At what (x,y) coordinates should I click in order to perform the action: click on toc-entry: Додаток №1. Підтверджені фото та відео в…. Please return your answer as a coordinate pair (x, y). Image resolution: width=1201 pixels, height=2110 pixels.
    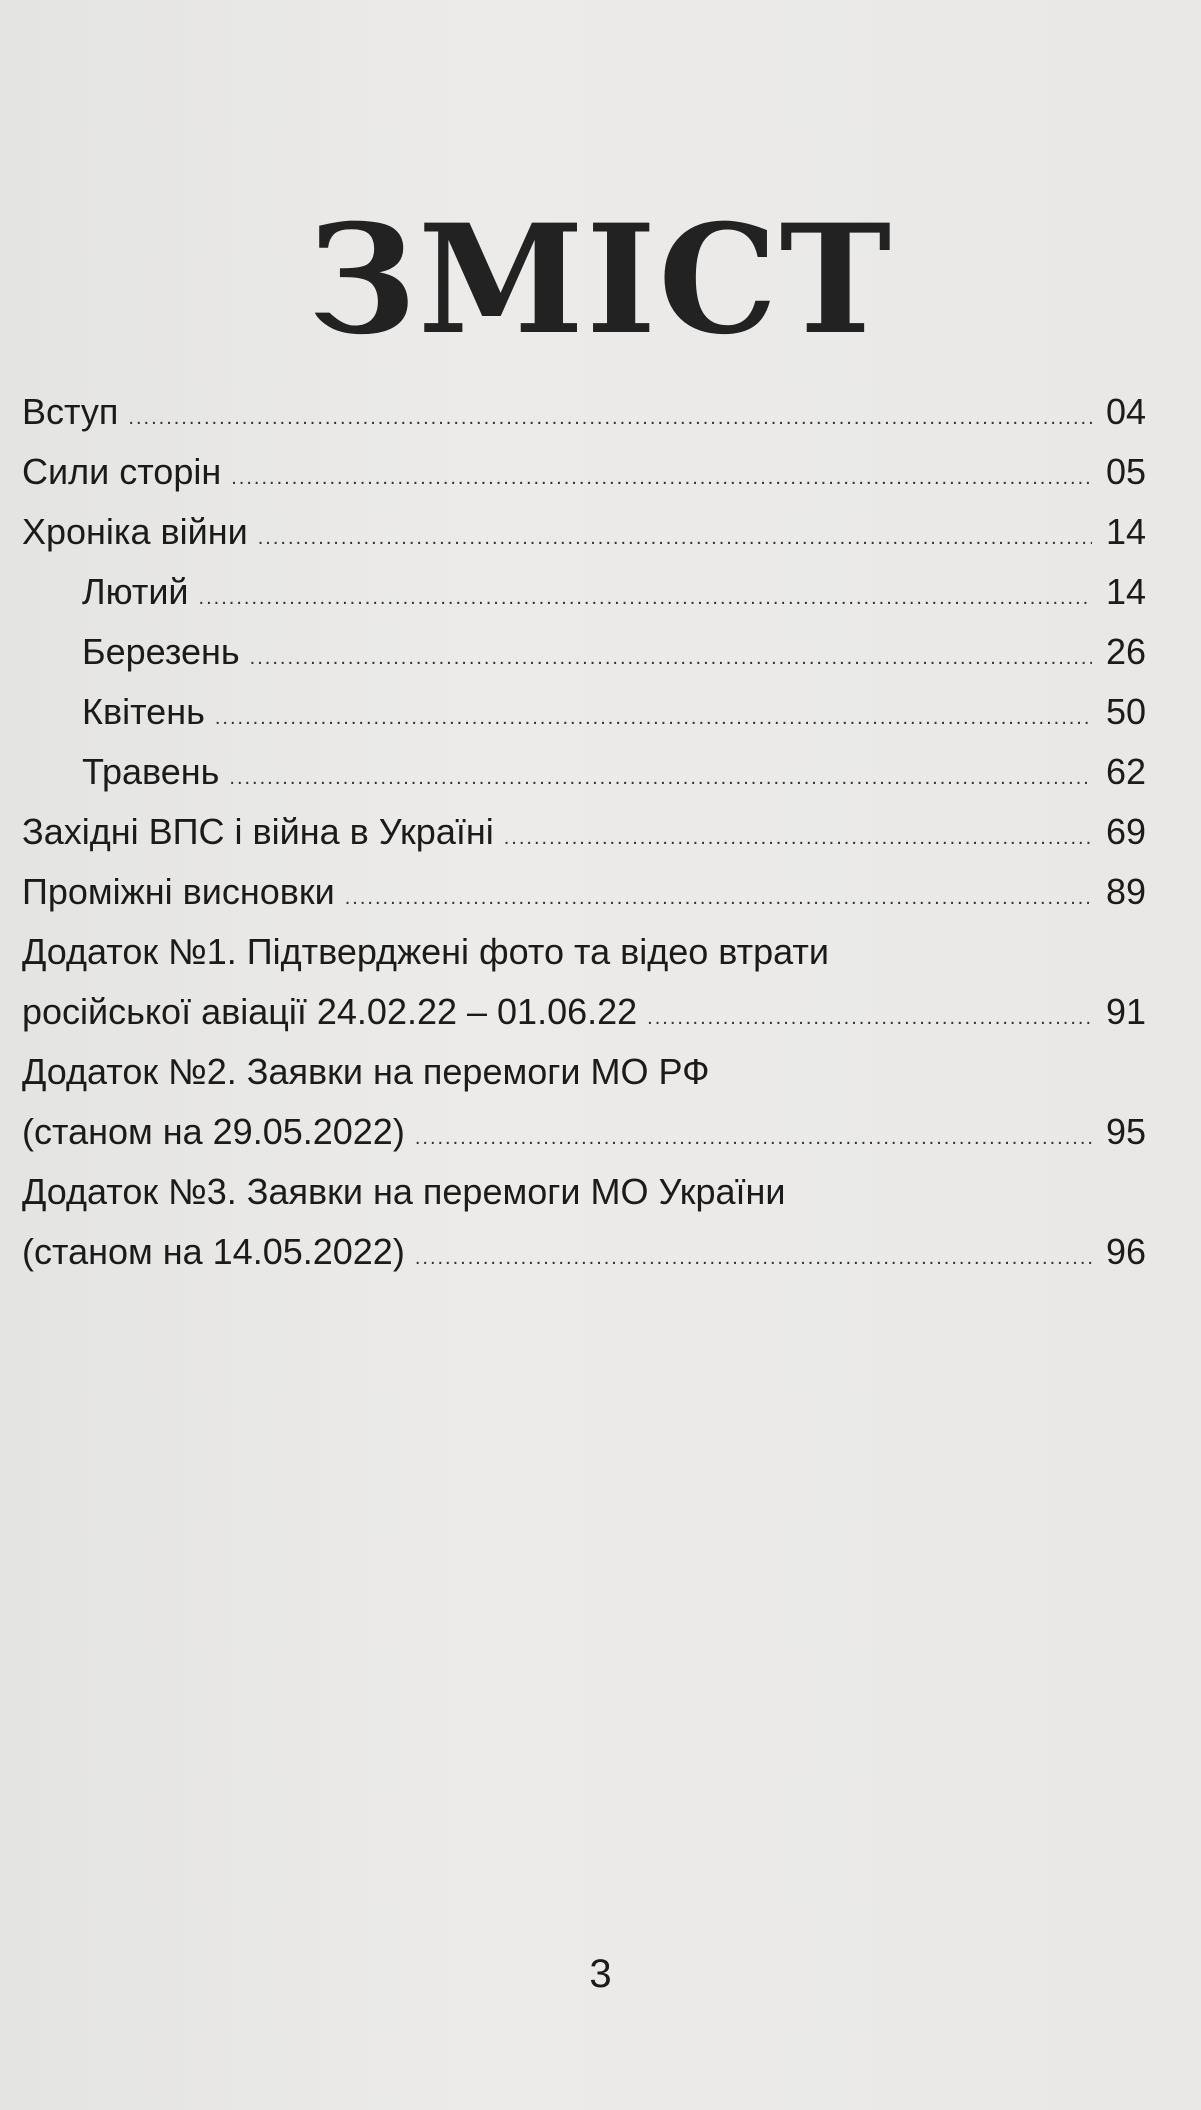
    Looking at the image, I should click on (584, 952).